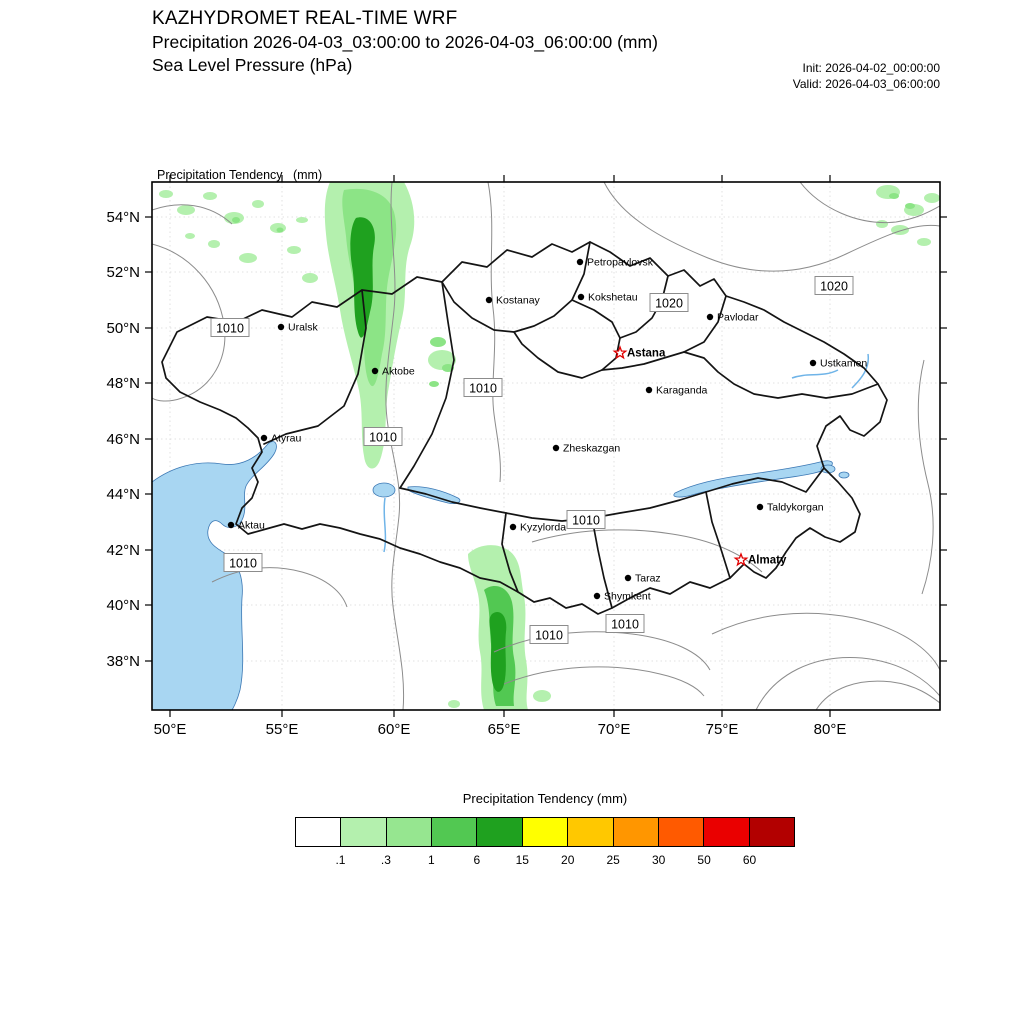 This screenshot has height=1024, width=1024. What do you see at coordinates (504, 729) in the screenshot?
I see `lon-label: 65°E` at bounding box center [504, 729].